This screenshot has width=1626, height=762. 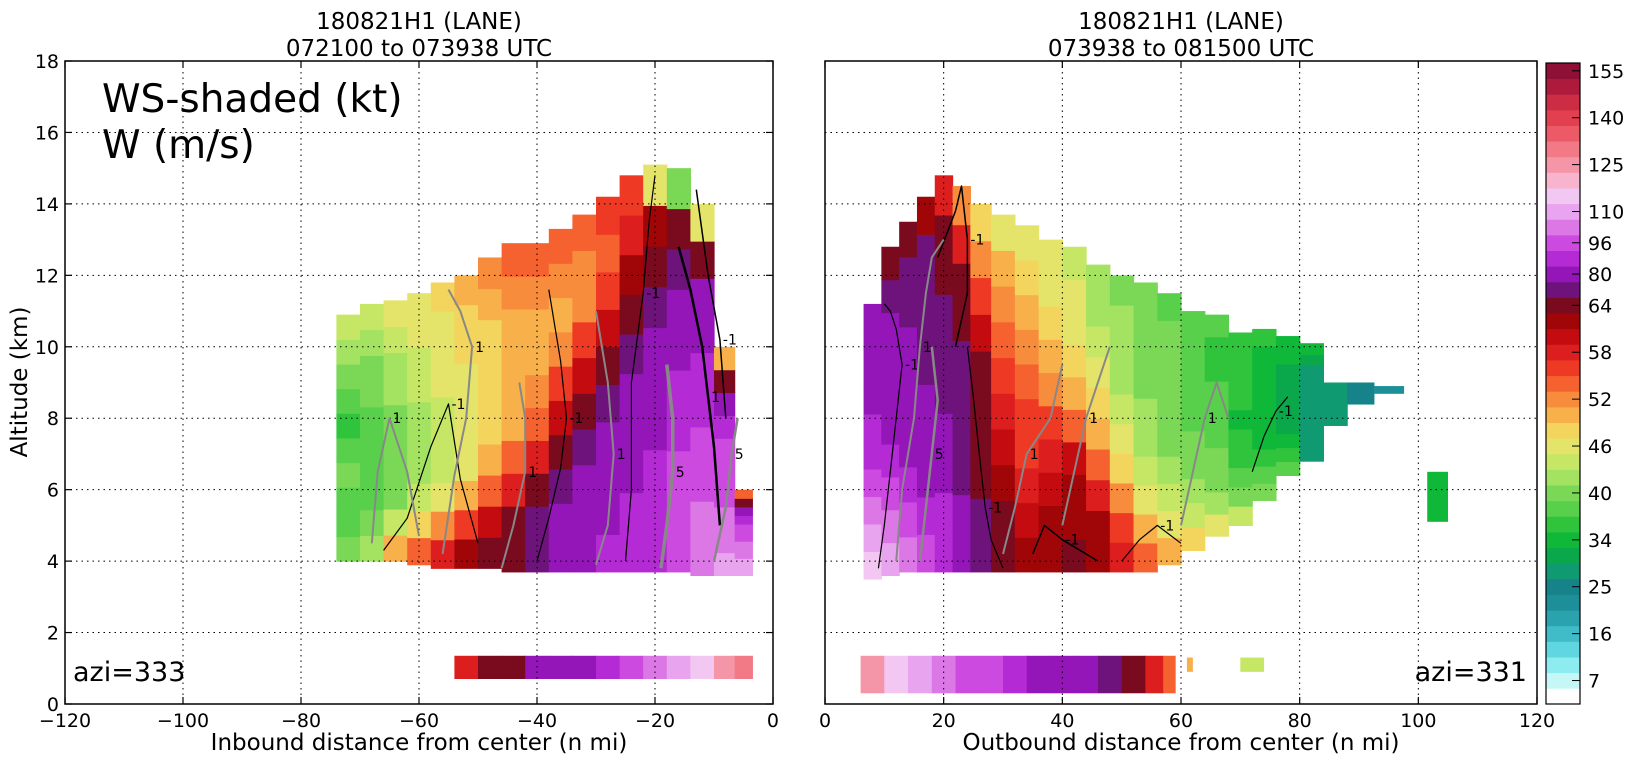 What do you see at coordinates (1606, 72) in the screenshot?
I see `colorbar-tick-label: 155` at bounding box center [1606, 72].